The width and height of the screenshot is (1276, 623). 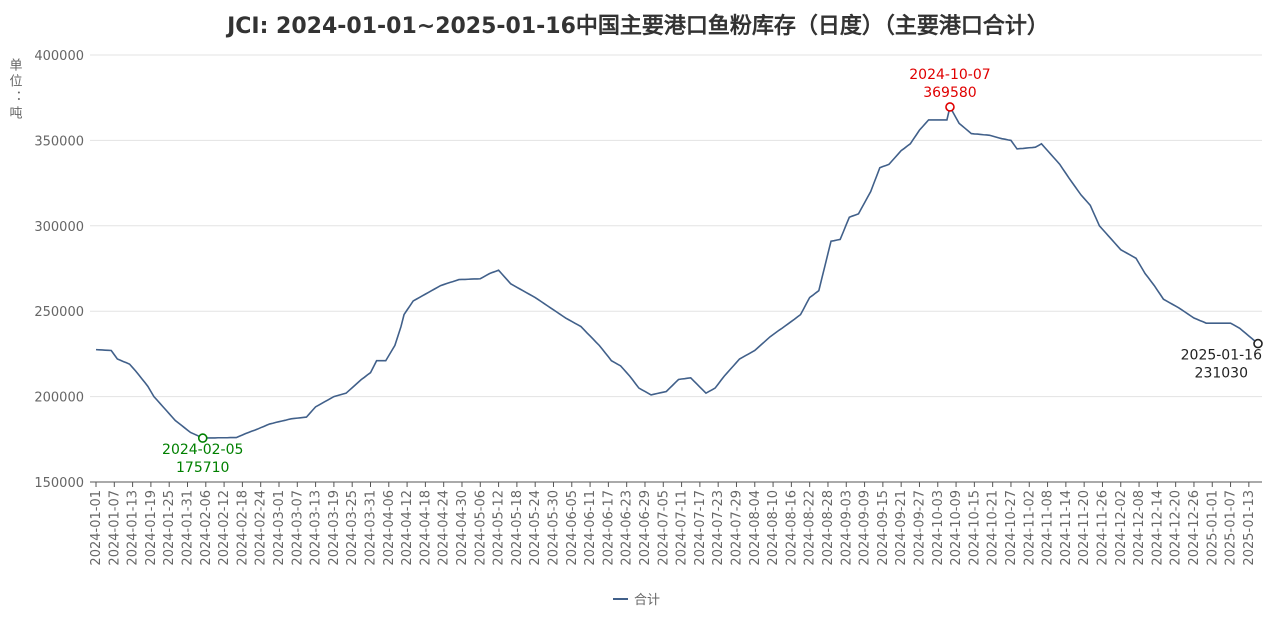 What do you see at coordinates (949, 75) in the screenshot?
I see `annotation-date: 2024-10-07` at bounding box center [949, 75].